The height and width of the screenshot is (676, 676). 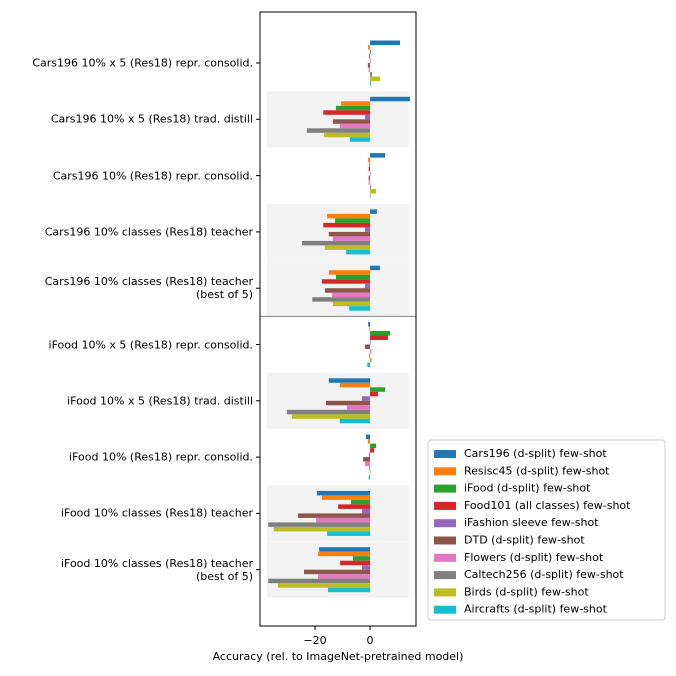 What do you see at coordinates (314, 640) in the screenshot?
I see `x-tick-label: −20` at bounding box center [314, 640].